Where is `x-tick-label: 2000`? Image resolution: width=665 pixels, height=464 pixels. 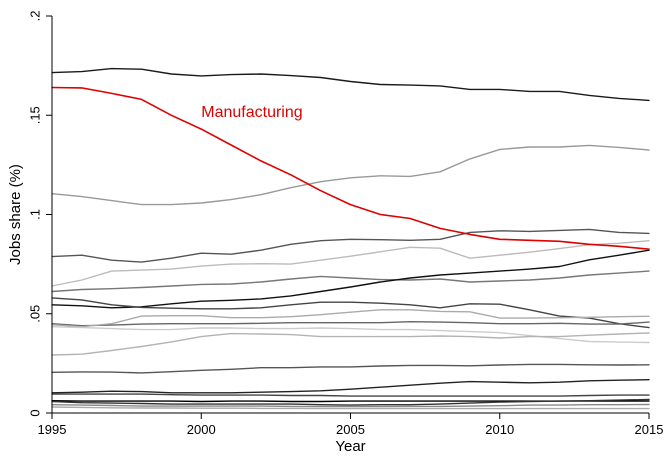
x-tick-label: 2000 is located at coordinates (201, 429).